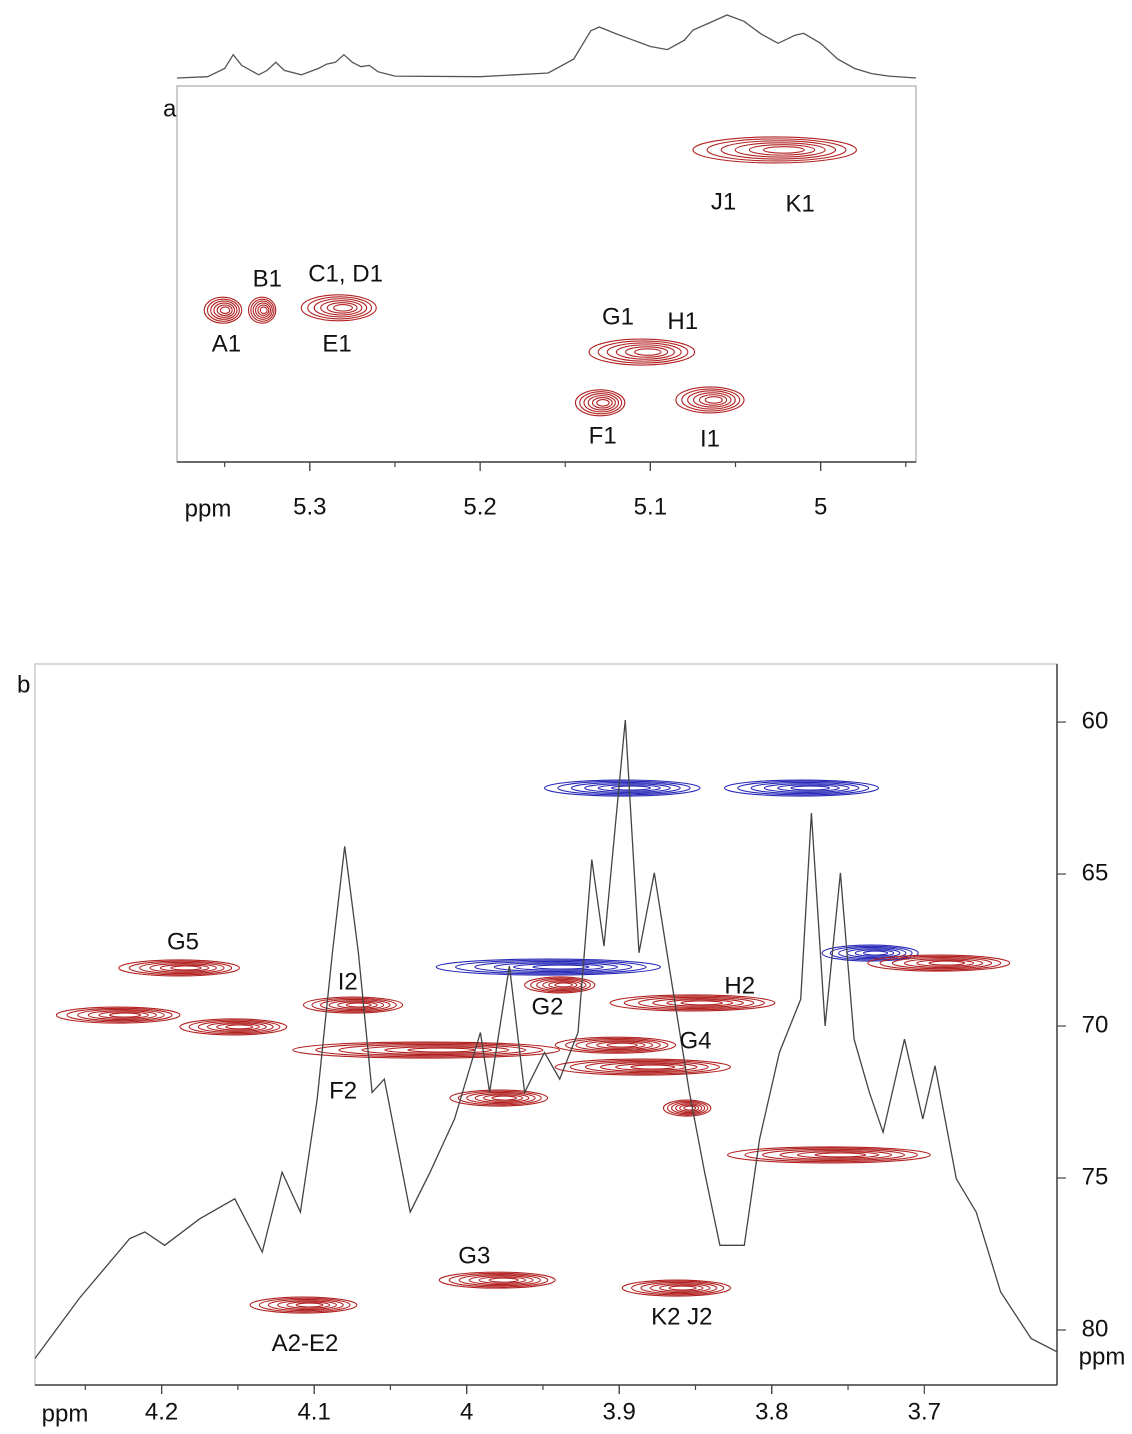 The height and width of the screenshot is (1434, 1132). What do you see at coordinates (603, 435) in the screenshot?
I see `peak-label: F1` at bounding box center [603, 435].